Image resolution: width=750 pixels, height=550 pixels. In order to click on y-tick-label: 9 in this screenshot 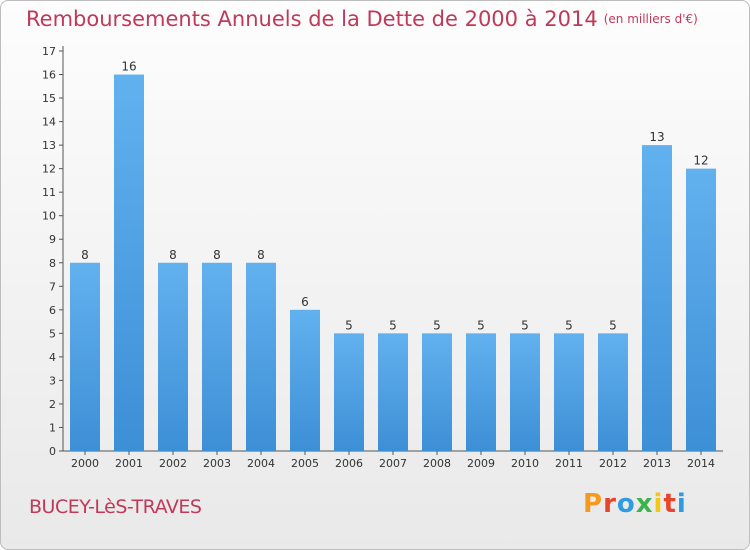, I will do `click(52, 239)`.